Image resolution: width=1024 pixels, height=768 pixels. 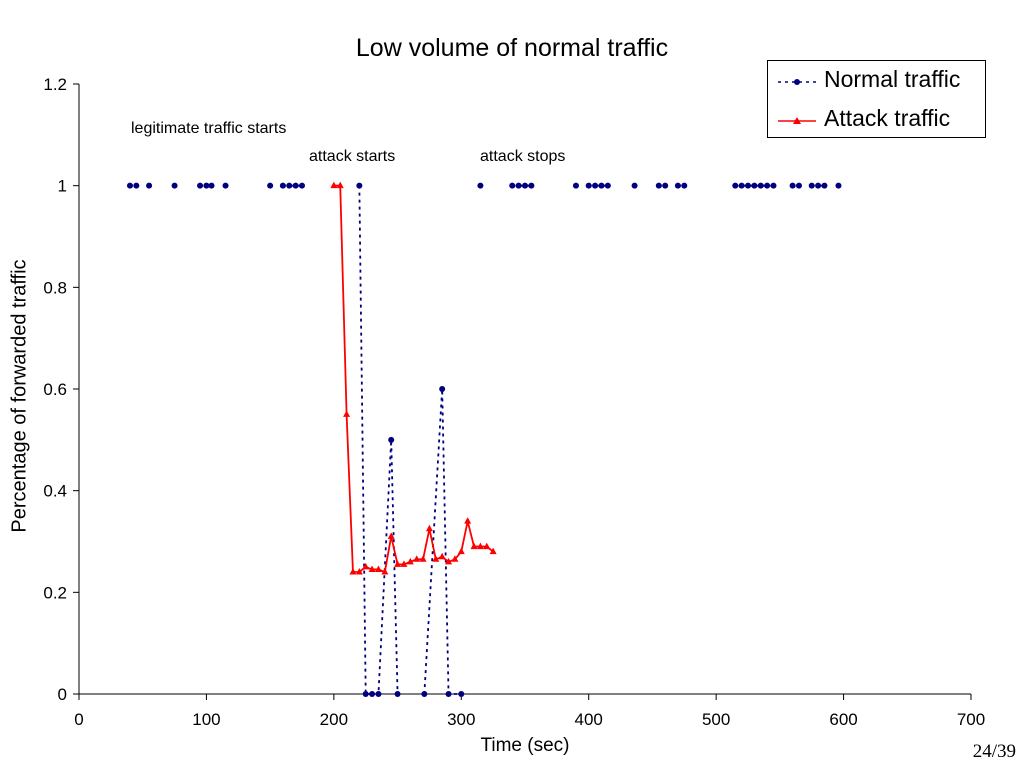 What do you see at coordinates (55, 389) in the screenshot?
I see `y-tick-label: 0.6` at bounding box center [55, 389].